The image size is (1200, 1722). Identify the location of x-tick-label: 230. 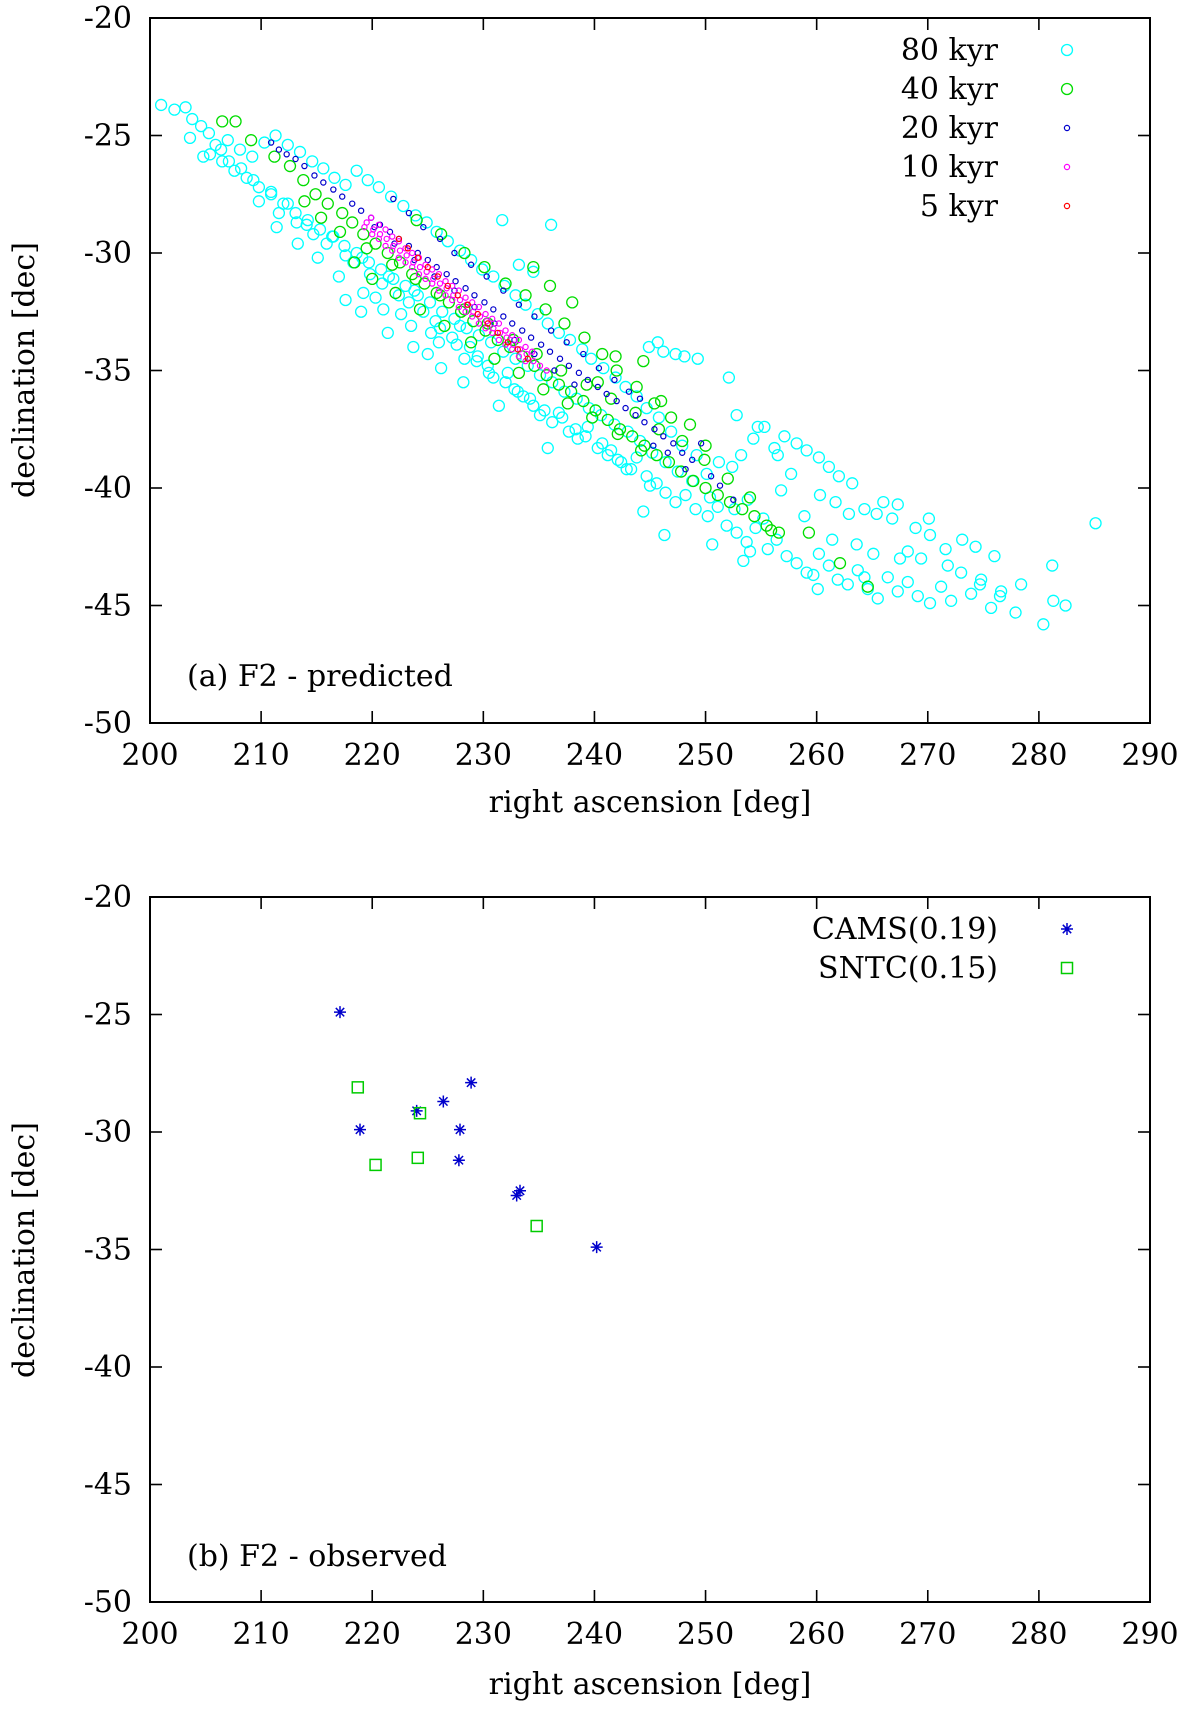
(483, 755).